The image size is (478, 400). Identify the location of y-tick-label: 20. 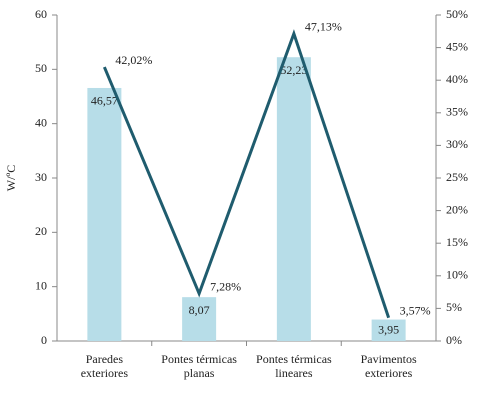
(41, 231).